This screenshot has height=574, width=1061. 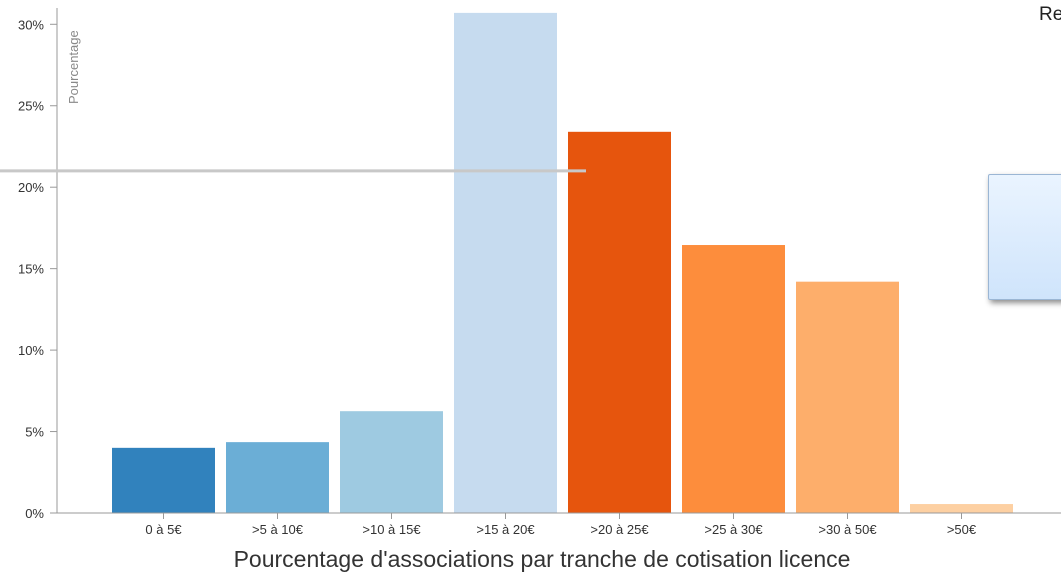 What do you see at coordinates (1024, 237) in the screenshot?
I see `overlay-panel` at bounding box center [1024, 237].